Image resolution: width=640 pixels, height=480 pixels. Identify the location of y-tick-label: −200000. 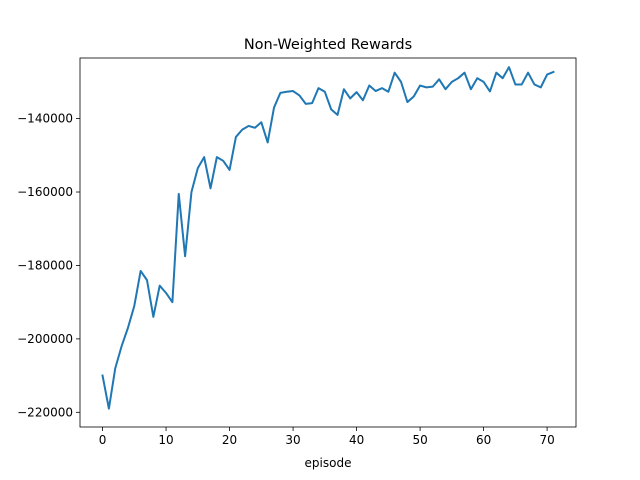
(45, 339).